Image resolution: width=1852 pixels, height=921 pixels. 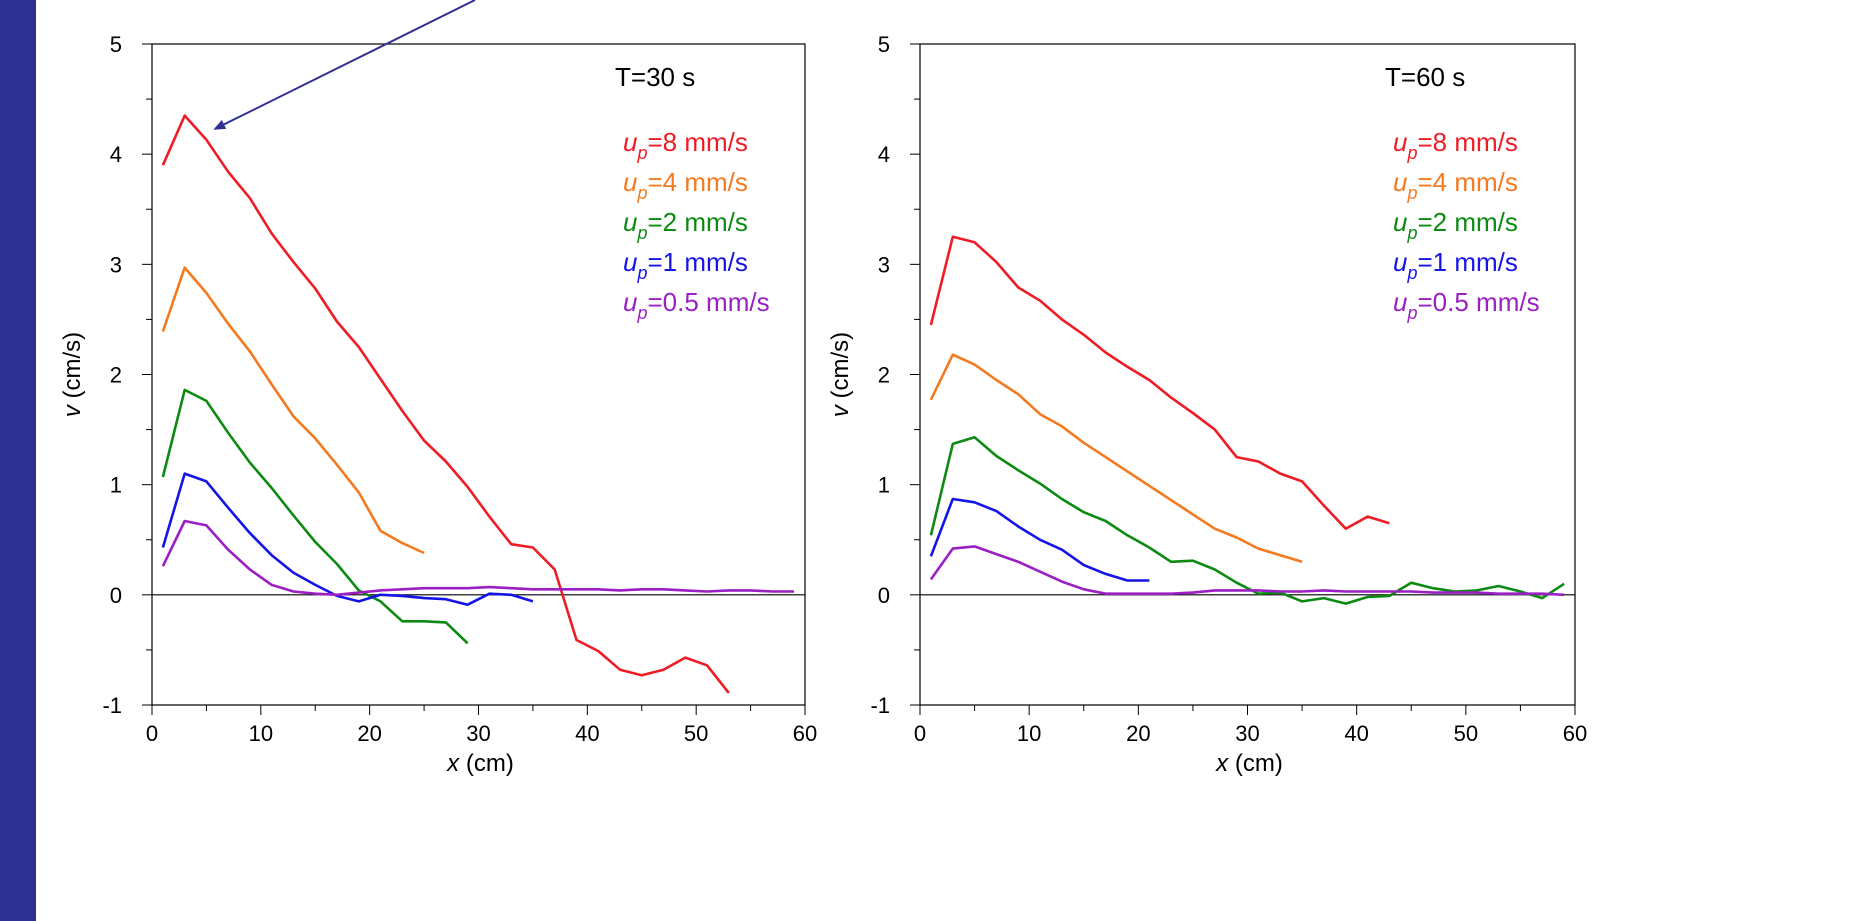 I want to click on chart-time-label: T=30 s, so click(x=655, y=77).